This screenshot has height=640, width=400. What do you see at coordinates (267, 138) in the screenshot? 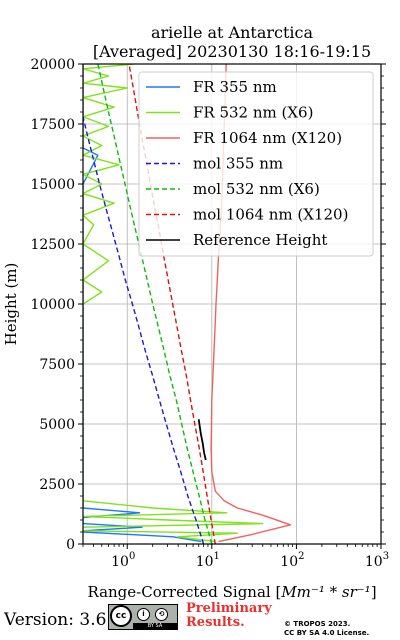
I see `legend-label-3: FR 1064 nm (X120)` at bounding box center [267, 138].